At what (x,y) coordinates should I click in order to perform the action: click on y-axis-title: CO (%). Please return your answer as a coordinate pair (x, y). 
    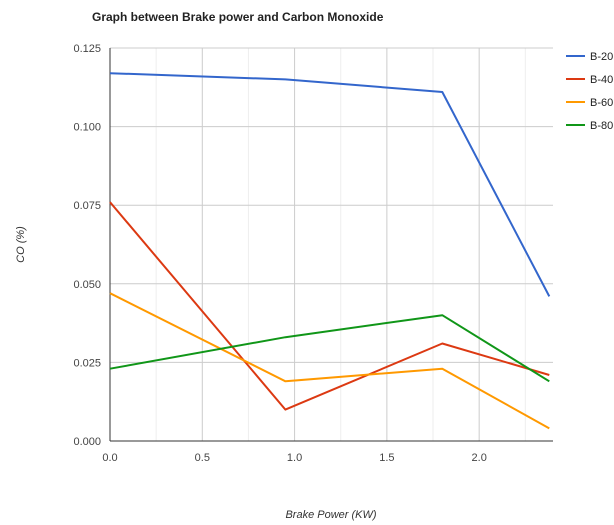
    Looking at the image, I should click on (21, 244).